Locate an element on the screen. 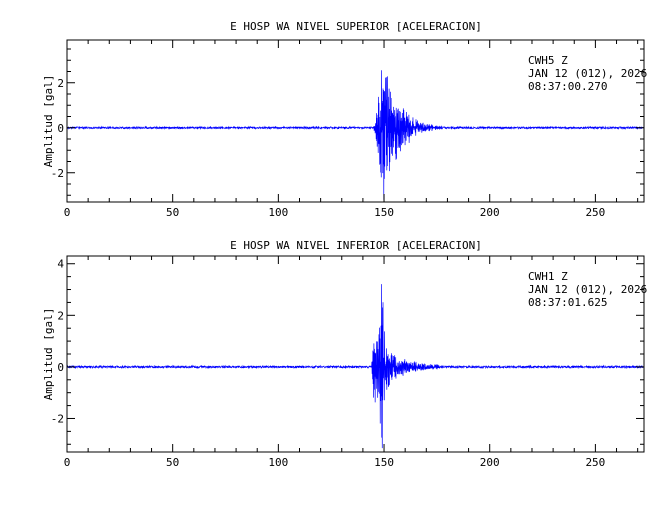 This screenshot has height=505, width=650. panel-upper-x-tick-label: 50 is located at coordinates (172, 212).